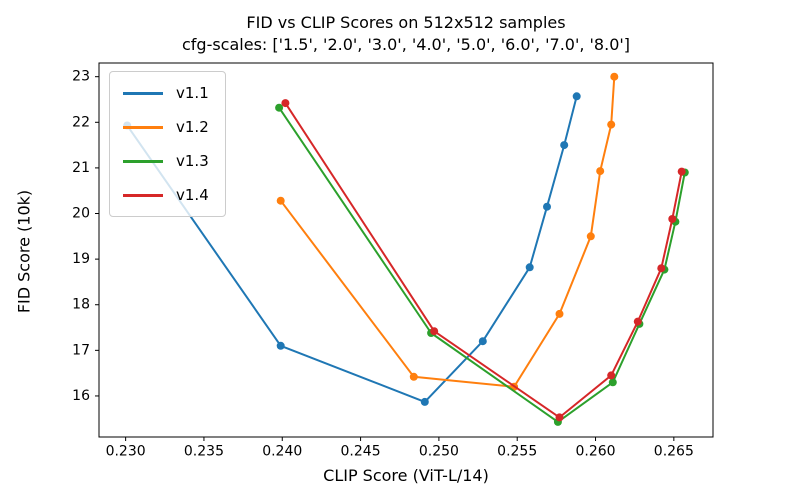 The image size is (792, 504). What do you see at coordinates (517, 452) in the screenshot?
I see `x-tick-label: 0.255` at bounding box center [517, 452].